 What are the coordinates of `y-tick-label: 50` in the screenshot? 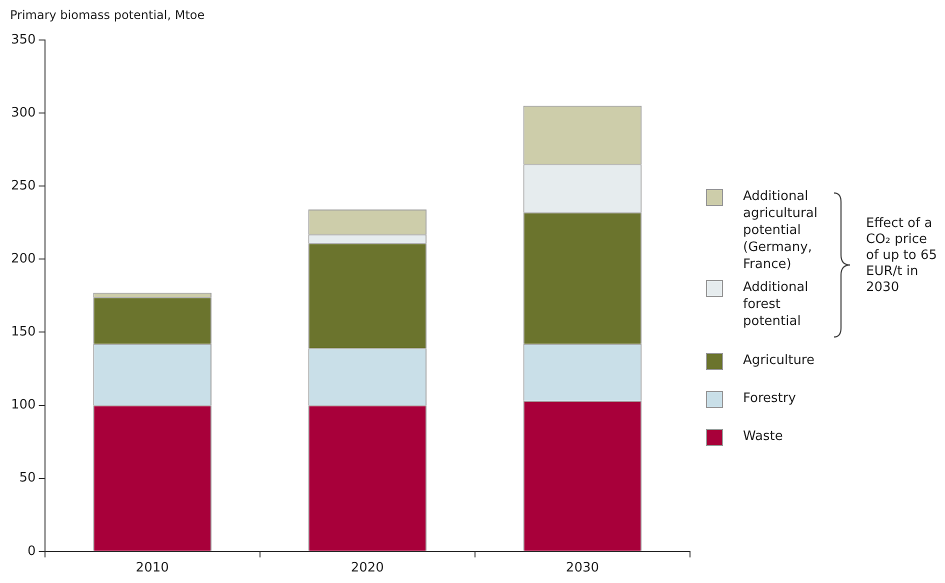 It's located at (27, 478).